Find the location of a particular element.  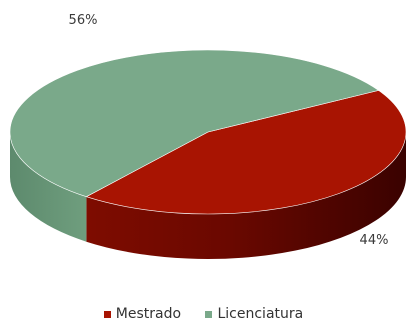

legend-swatch-licenciatura is located at coordinates (209, 314).